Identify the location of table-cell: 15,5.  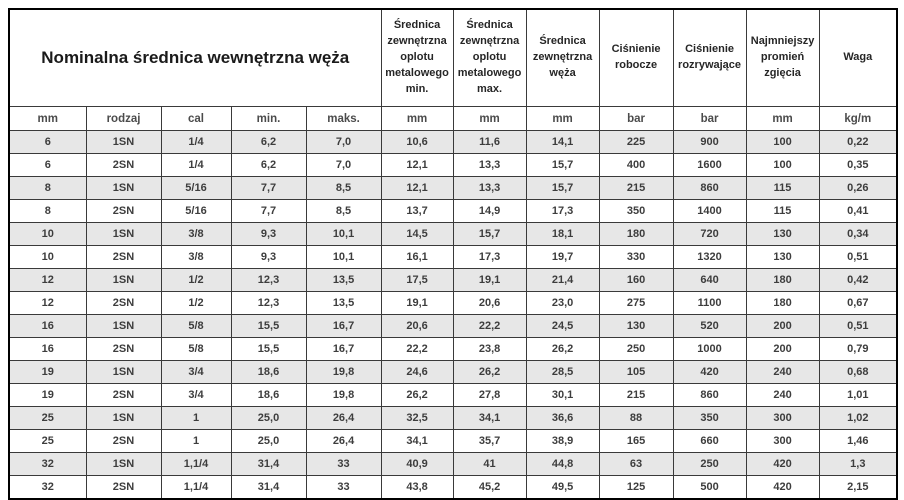
(268, 326).